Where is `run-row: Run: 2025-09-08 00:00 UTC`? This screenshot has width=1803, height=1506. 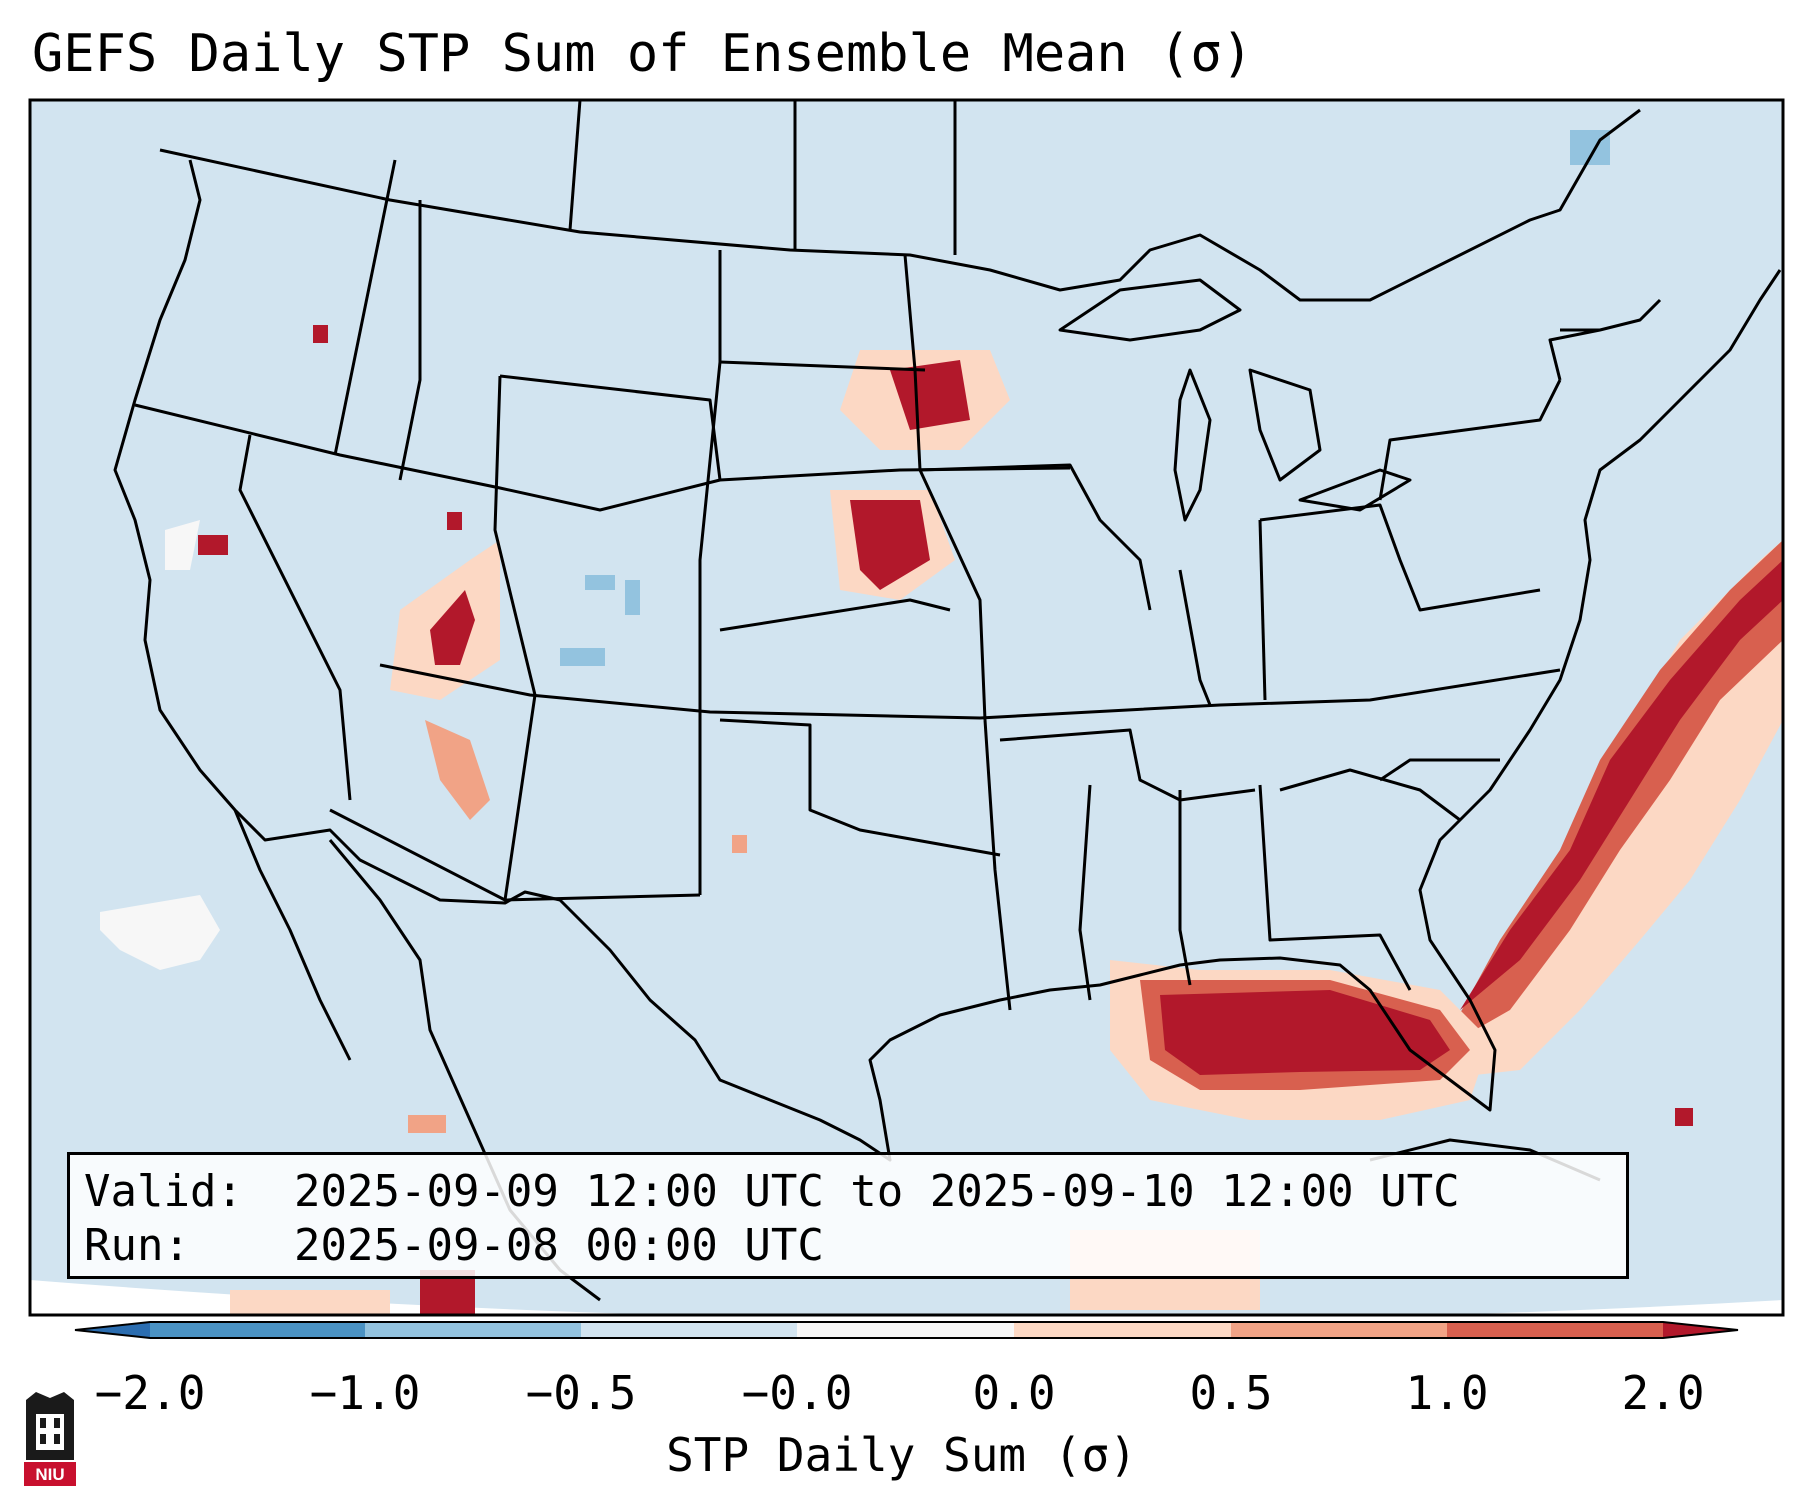 run-row: Run: 2025-09-08 00:00 UTC is located at coordinates (848, 1246).